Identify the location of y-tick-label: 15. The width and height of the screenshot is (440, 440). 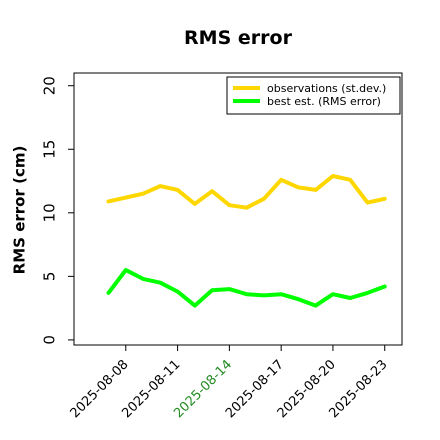
(50, 149).